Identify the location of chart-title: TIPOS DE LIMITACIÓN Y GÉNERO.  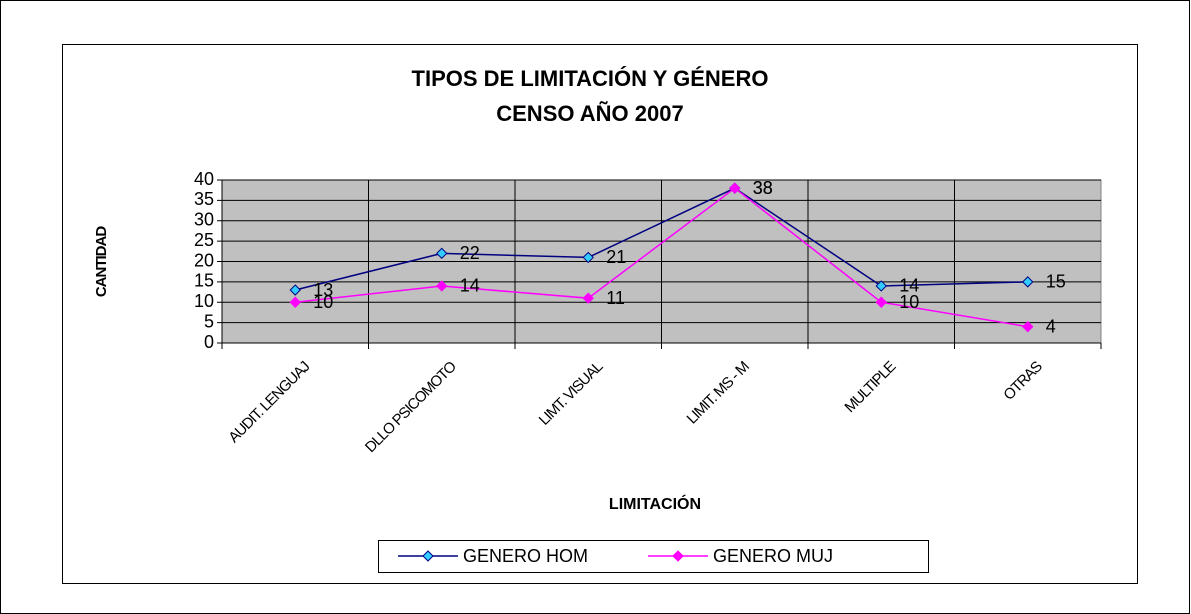
(590, 78).